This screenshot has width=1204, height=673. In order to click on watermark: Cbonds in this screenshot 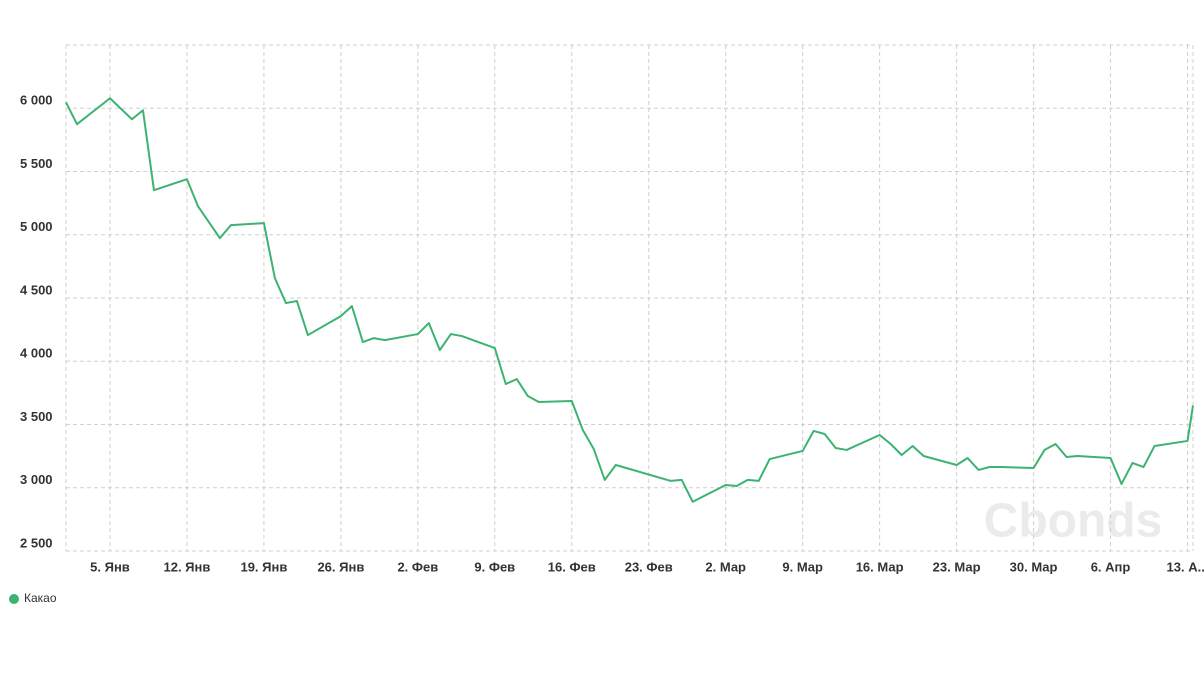, I will do `click(1073, 521)`.